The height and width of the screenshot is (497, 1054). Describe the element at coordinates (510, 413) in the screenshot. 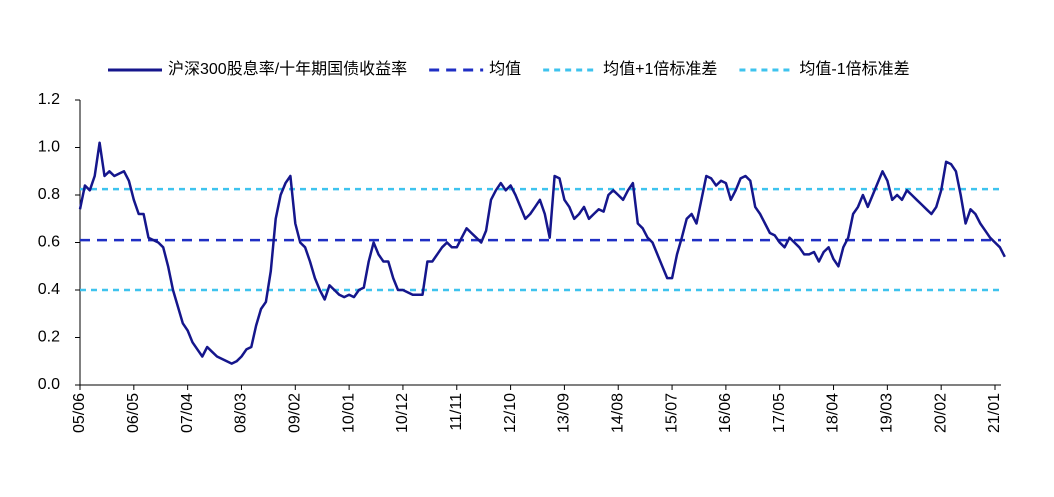

I see `x-tick-label: 12/10` at that location.